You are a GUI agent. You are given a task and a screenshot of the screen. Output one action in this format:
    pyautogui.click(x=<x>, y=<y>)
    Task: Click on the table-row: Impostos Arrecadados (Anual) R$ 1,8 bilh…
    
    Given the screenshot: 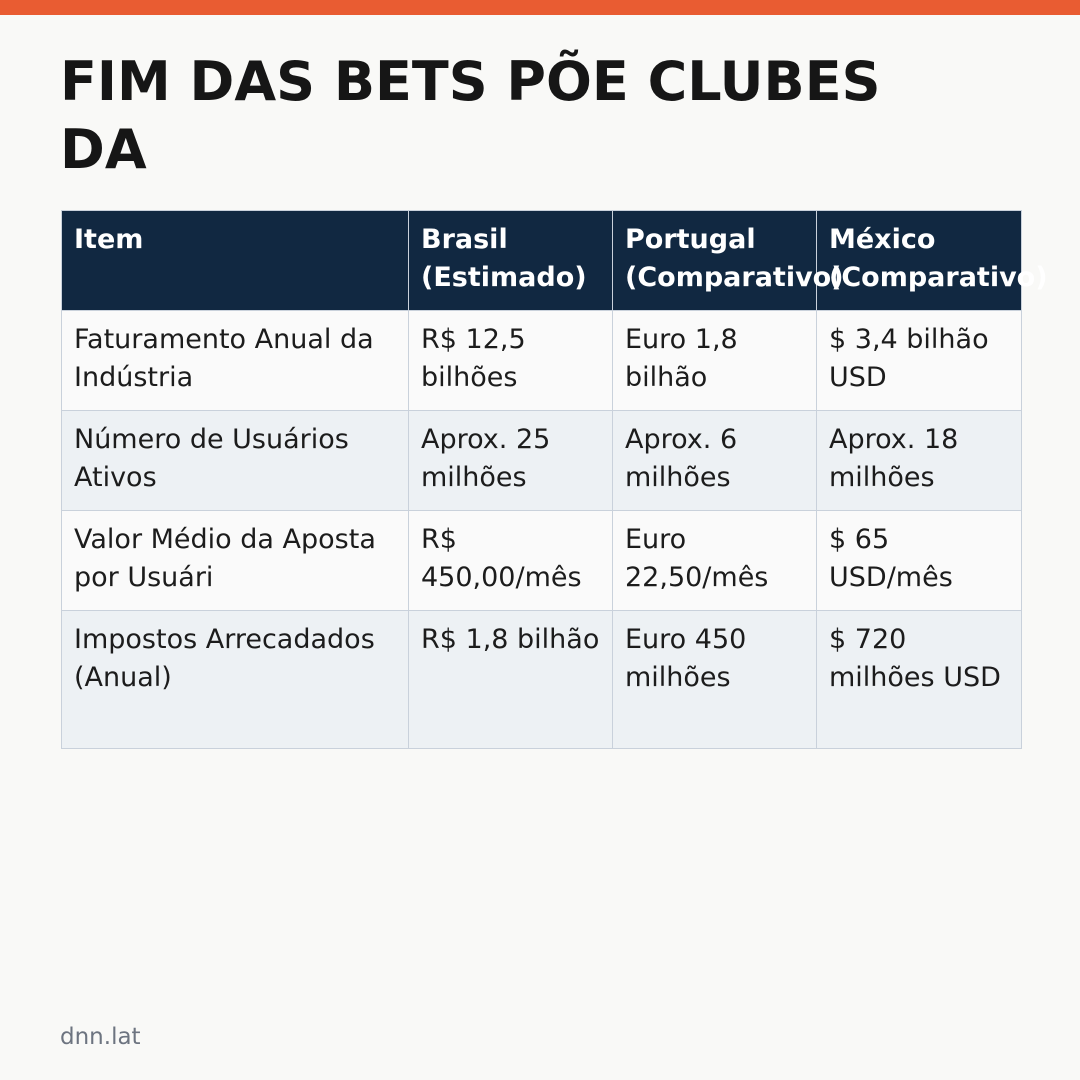 What is the action you would take?
    pyautogui.click(x=541, y=679)
    